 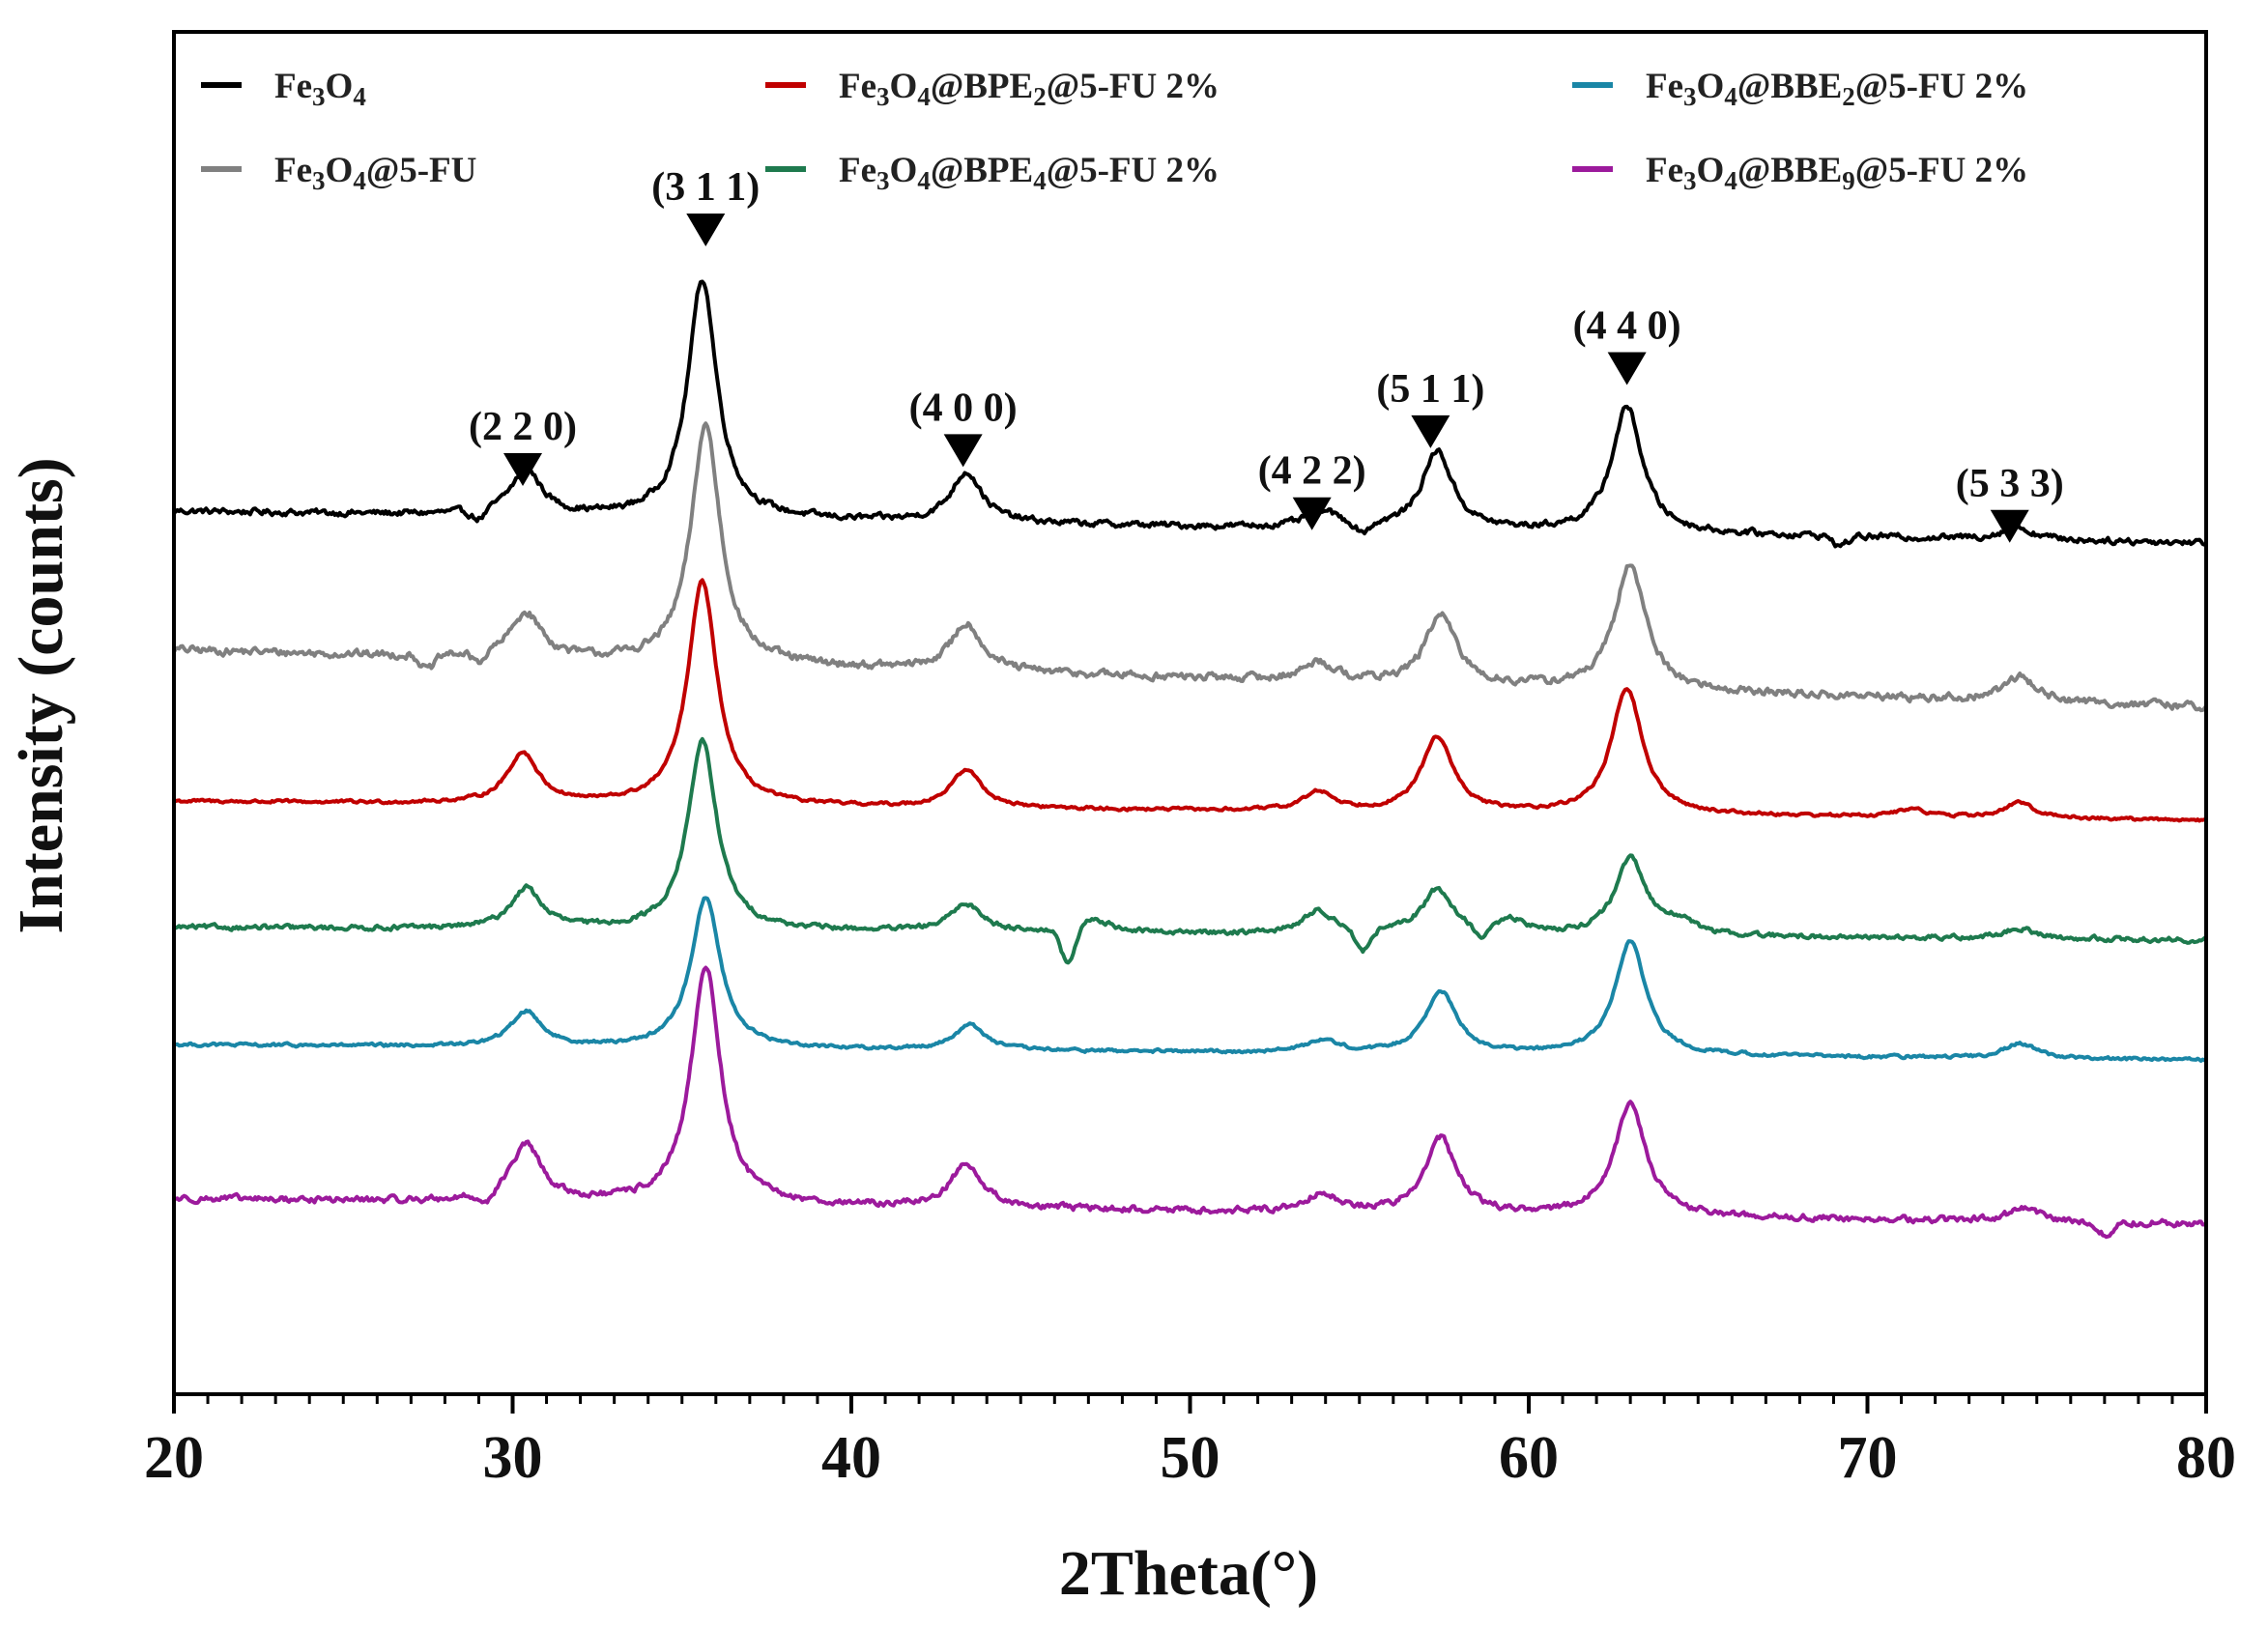 I want to click on peak-label: (2 2 0), so click(x=523, y=427).